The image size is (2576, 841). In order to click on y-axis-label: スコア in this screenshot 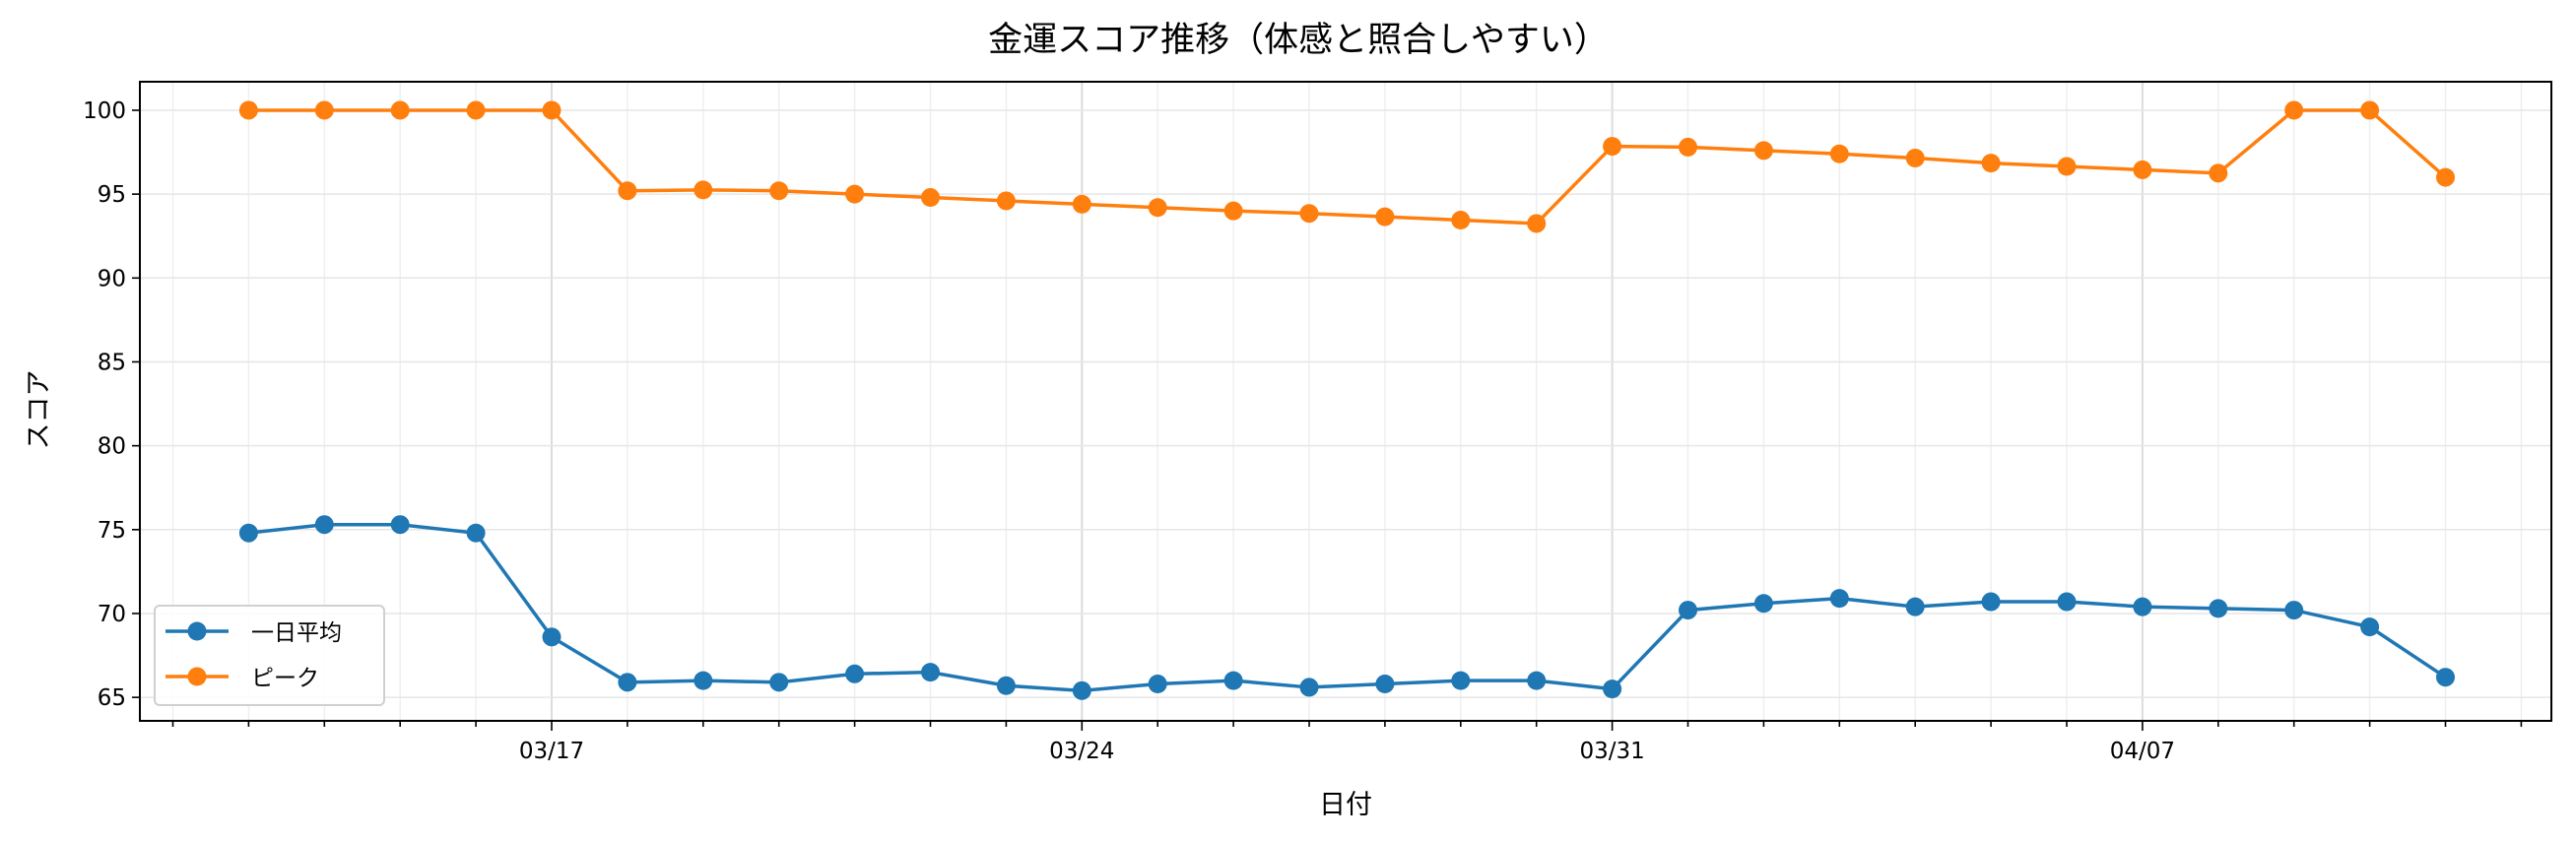, I will do `click(39, 410)`.